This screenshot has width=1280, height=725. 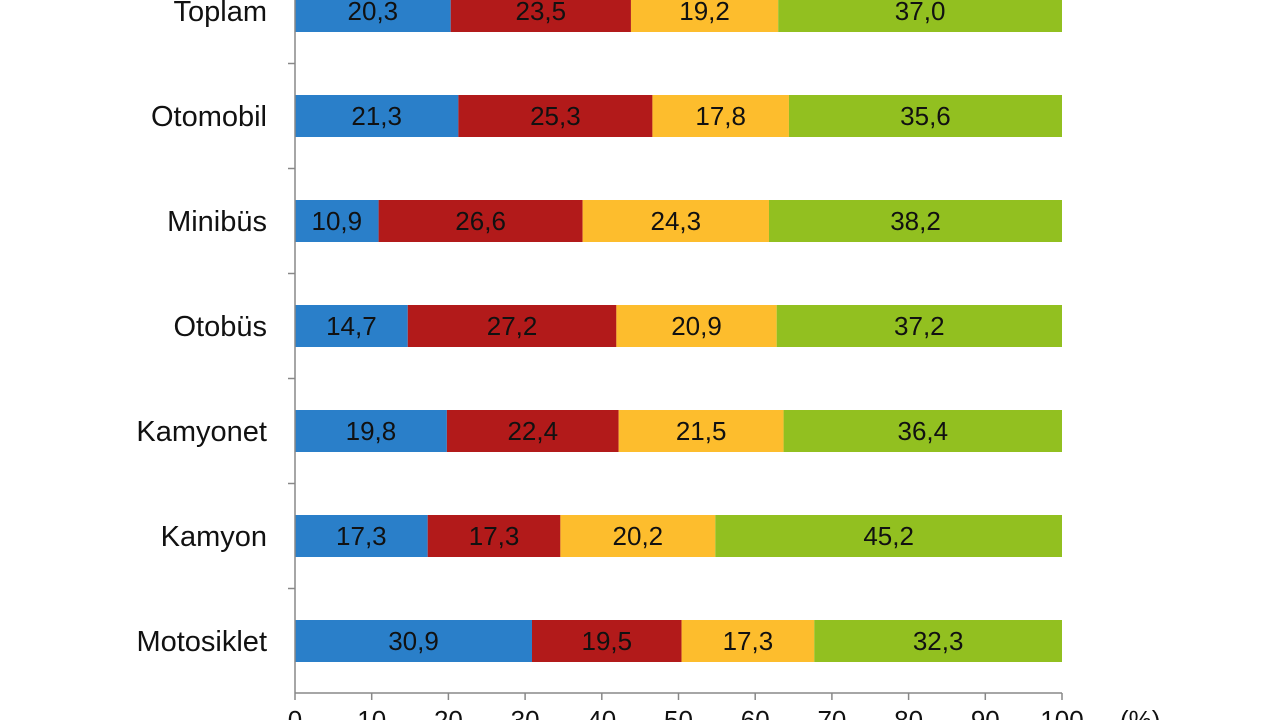 I want to click on x-tick-label: 60, so click(x=755, y=712).